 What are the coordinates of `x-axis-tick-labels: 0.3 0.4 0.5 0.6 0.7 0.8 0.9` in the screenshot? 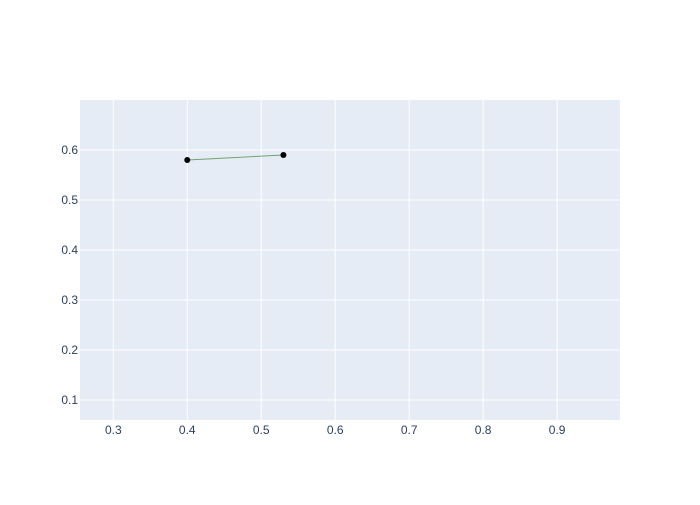 It's located at (335, 430).